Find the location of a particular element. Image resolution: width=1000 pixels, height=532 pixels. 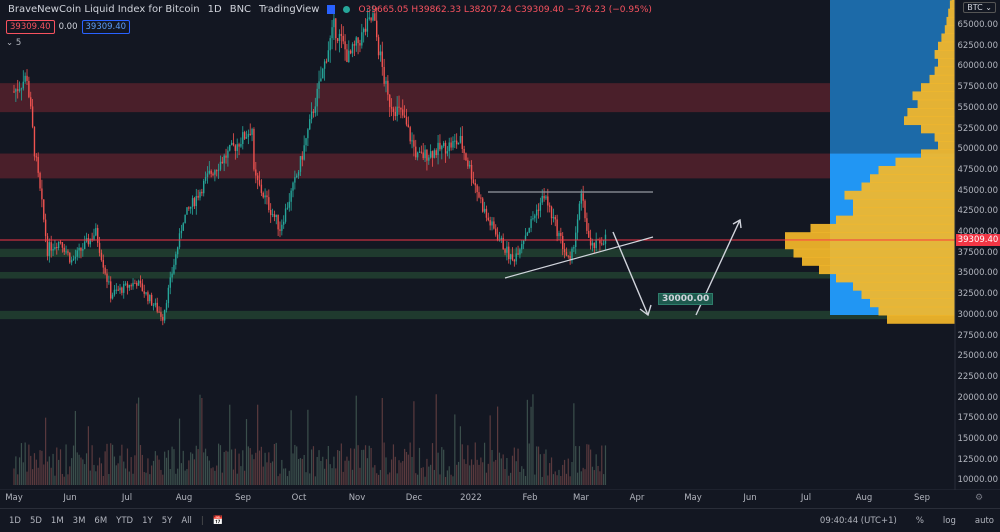

log-toggle: log is located at coordinates (949, 520).